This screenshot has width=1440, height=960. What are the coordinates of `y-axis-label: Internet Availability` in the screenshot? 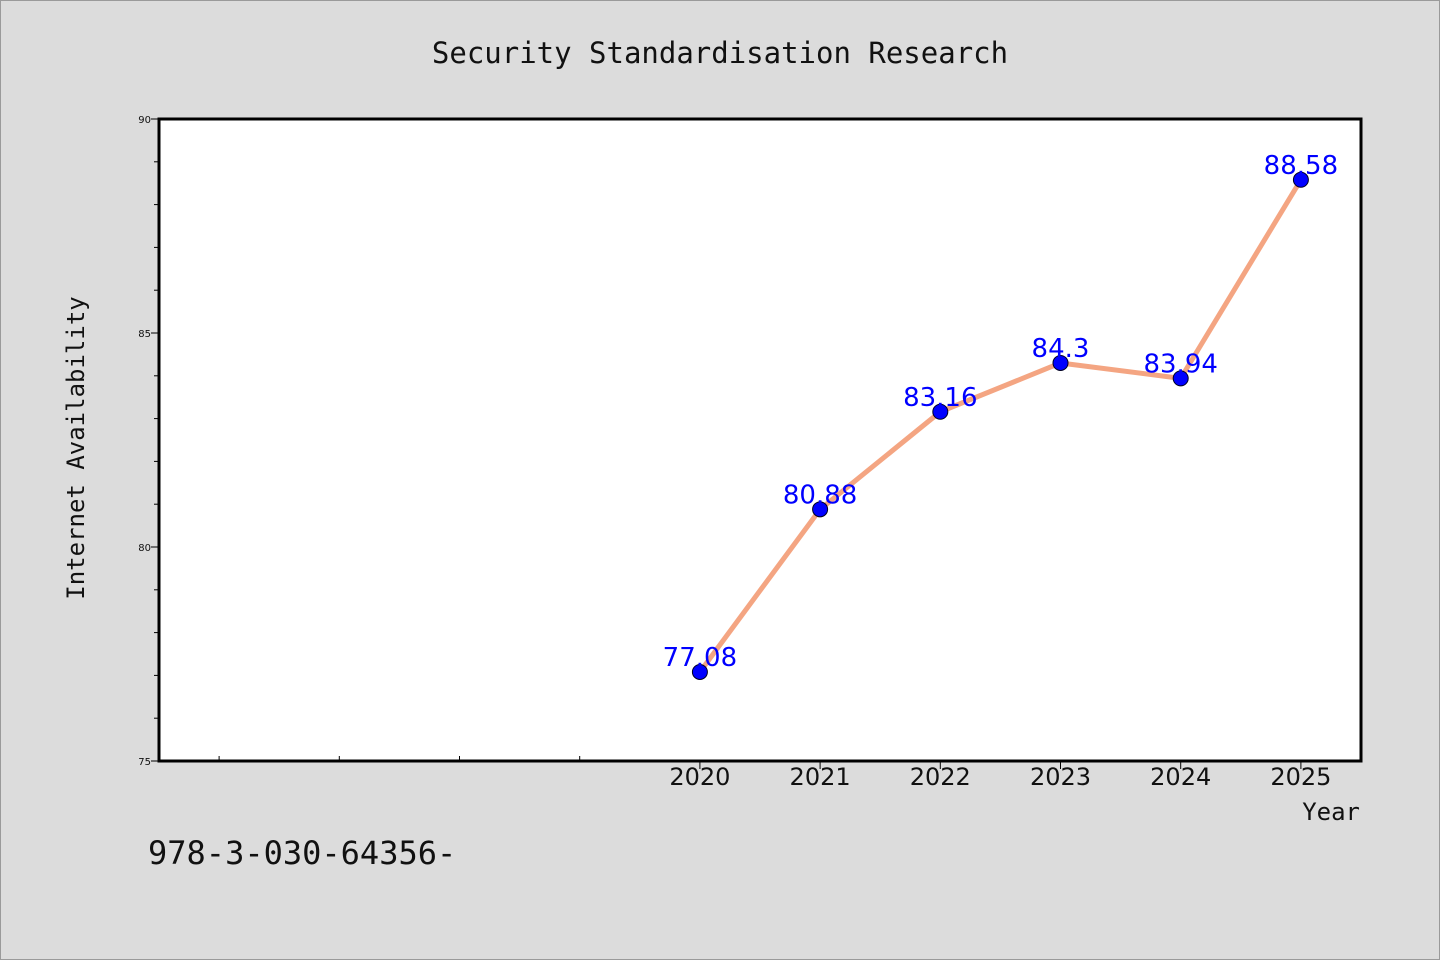 It's located at (76, 447).